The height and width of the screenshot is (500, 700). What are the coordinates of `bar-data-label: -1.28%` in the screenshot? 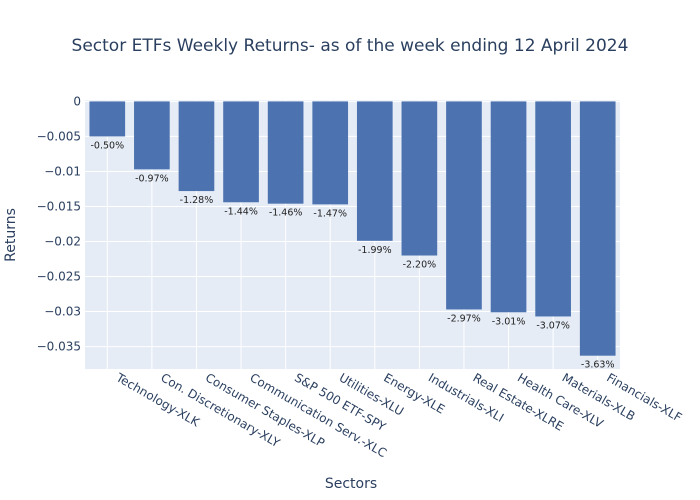 It's located at (197, 200).